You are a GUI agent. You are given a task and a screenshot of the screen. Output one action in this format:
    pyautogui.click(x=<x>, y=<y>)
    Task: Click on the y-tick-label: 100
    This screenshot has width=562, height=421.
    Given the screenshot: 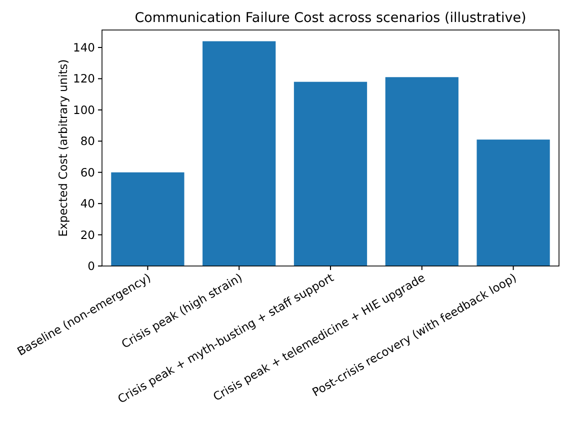 What is the action you would take?
    pyautogui.click(x=84, y=109)
    